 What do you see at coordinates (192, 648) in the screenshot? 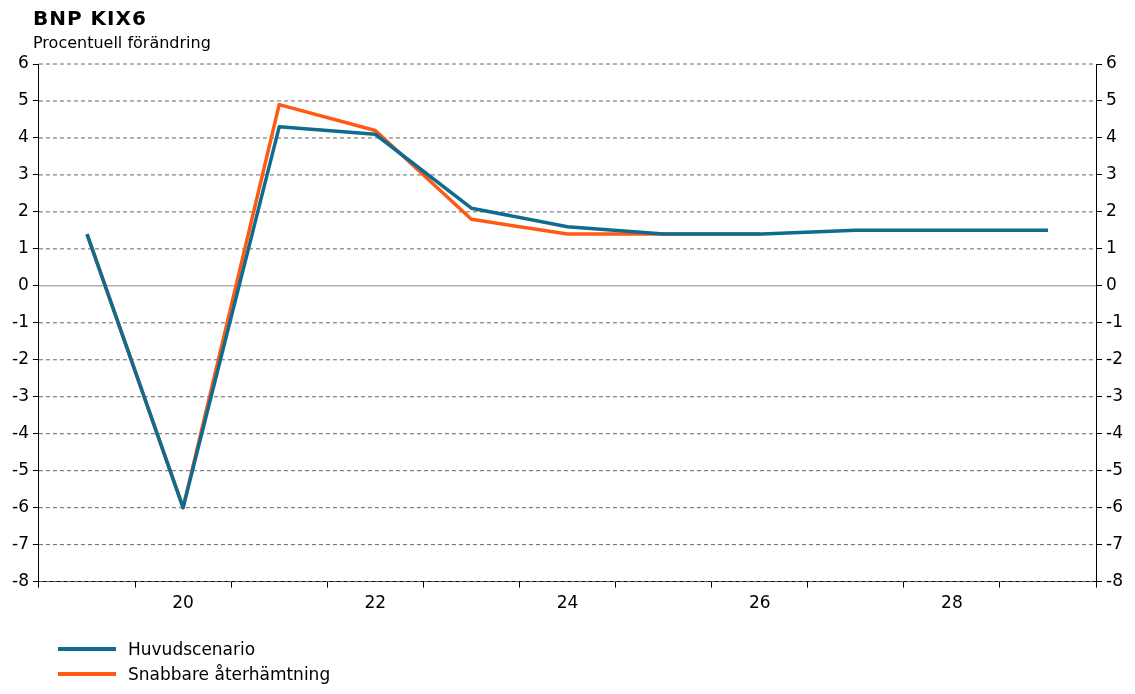
I see `legend-label: Huvudscenario` at bounding box center [192, 648].